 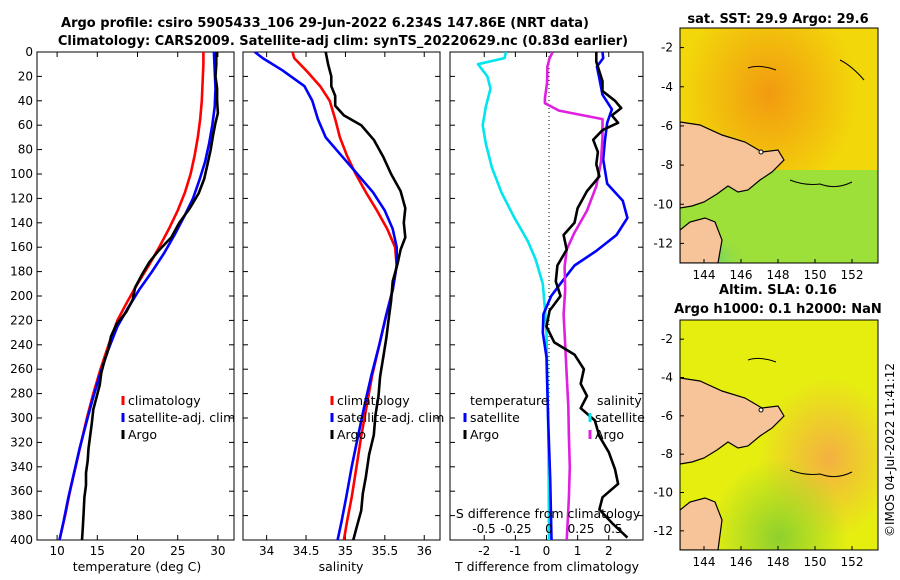 I want to click on depth-tick-label: 240, so click(x=21, y=345).